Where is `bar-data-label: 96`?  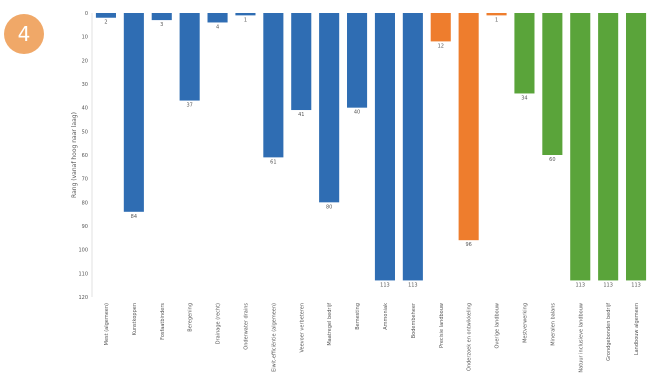 bar-data-label: 96 is located at coordinates (468, 245).